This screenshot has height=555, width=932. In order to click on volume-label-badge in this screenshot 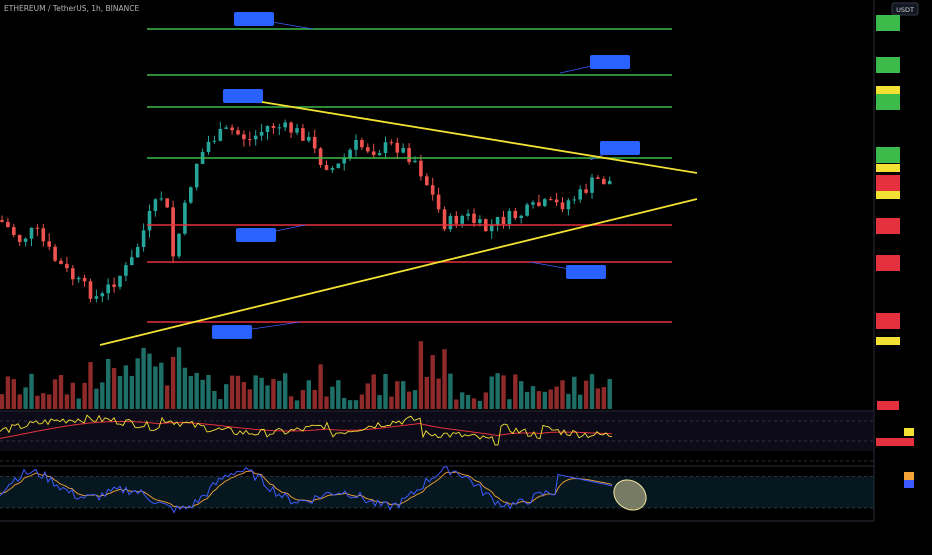, I will do `click(888, 405)`.